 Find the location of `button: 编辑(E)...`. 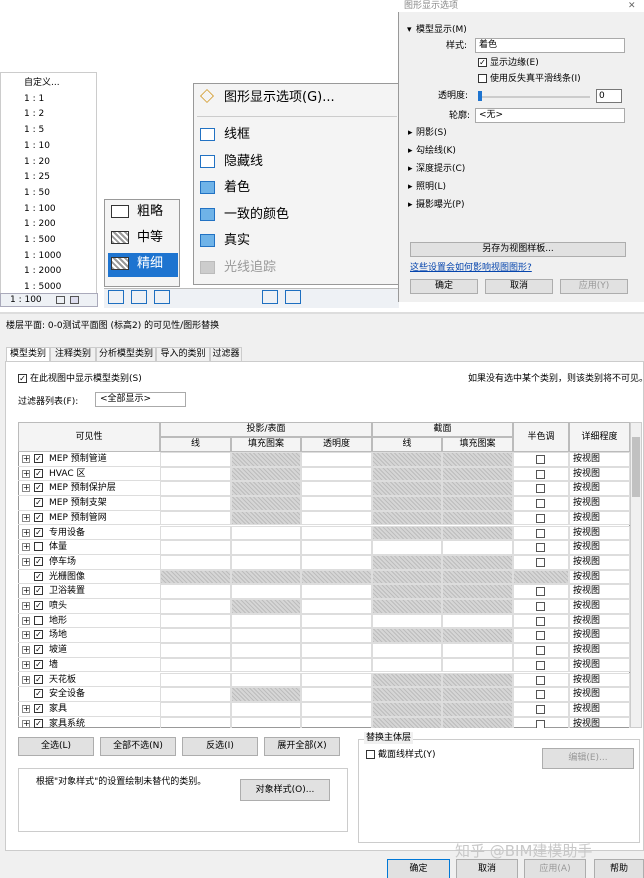

button: 编辑(E)... is located at coordinates (588, 758).